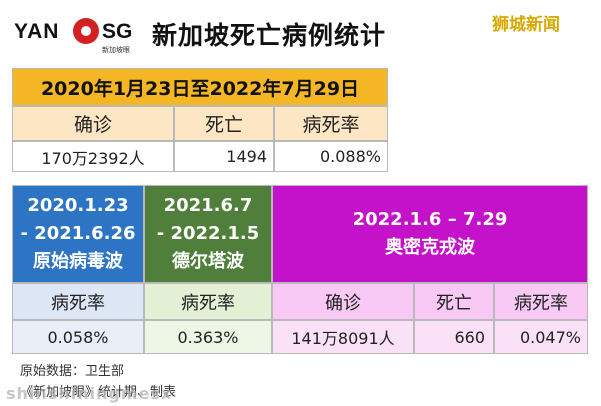  Describe the element at coordinates (430, 234) in the screenshot. I see `wave-omicron-header: 2022.1.6 – 7.29 奥密克戎波` at that location.